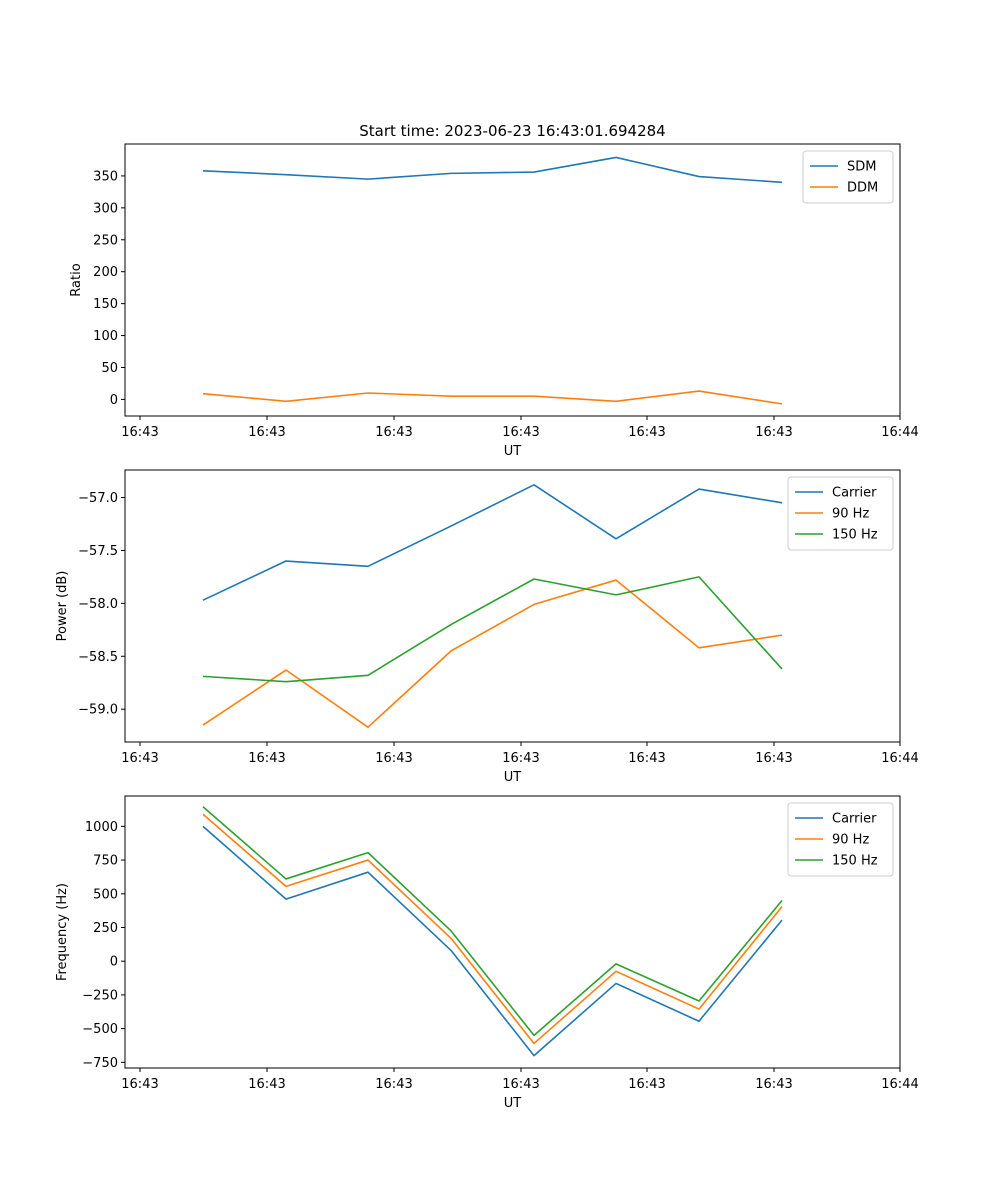 Image resolution: width=1000 pixels, height=1200 pixels. I want to click on y-tick-label: −250, so click(100, 995).